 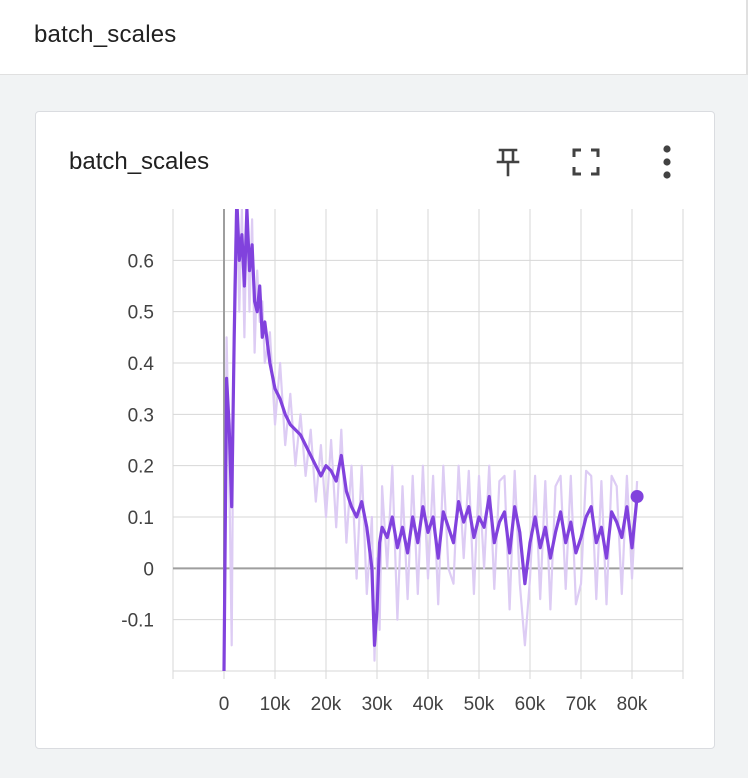 What do you see at coordinates (141, 467) in the screenshot?
I see `y-tick-label: 0.2` at bounding box center [141, 467].